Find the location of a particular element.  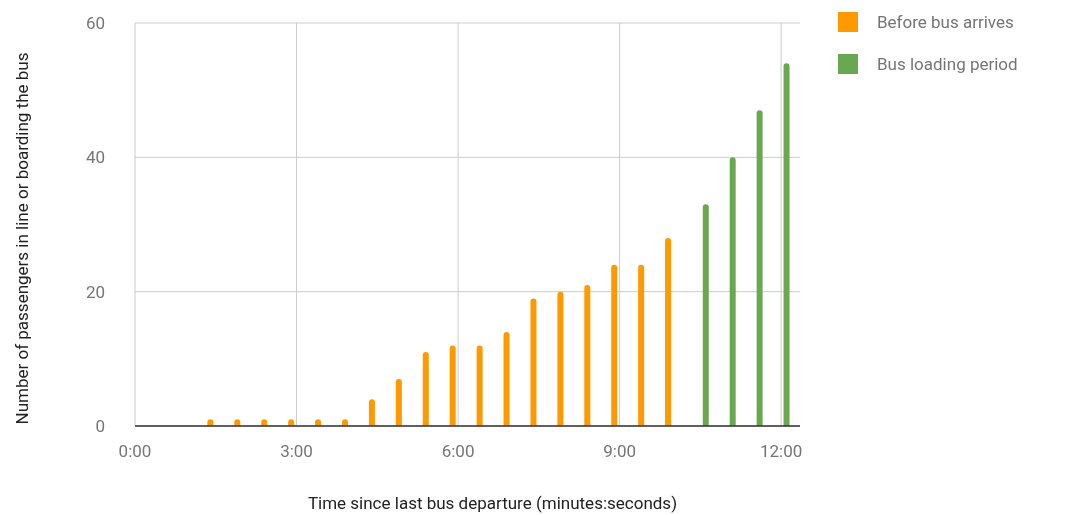

legend-label: Before bus arrives is located at coordinates (945, 21).